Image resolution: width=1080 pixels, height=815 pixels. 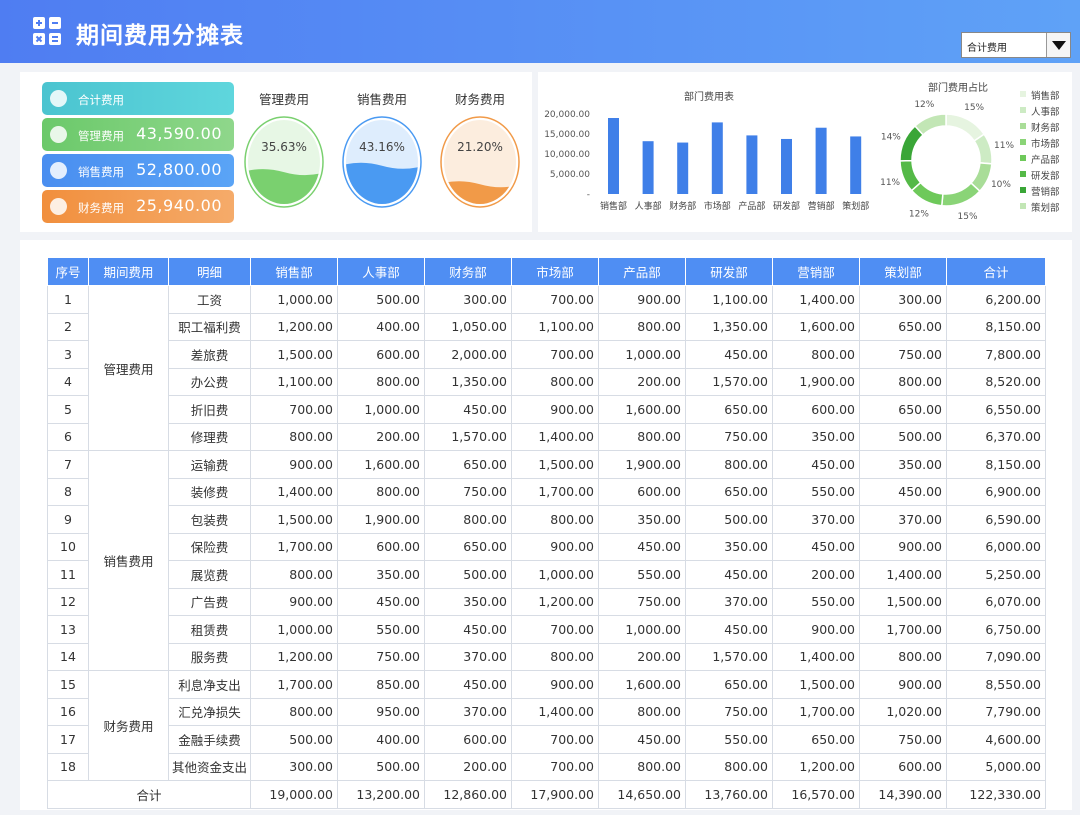 I want to click on legend-label: 财务部, so click(x=1045, y=128).